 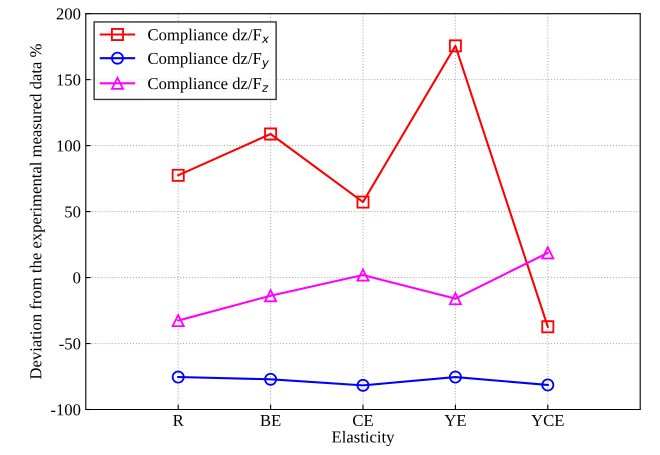 What do you see at coordinates (208, 61) in the screenshot?
I see `legend-label: Compliance dz/F$_{y}$` at bounding box center [208, 61].